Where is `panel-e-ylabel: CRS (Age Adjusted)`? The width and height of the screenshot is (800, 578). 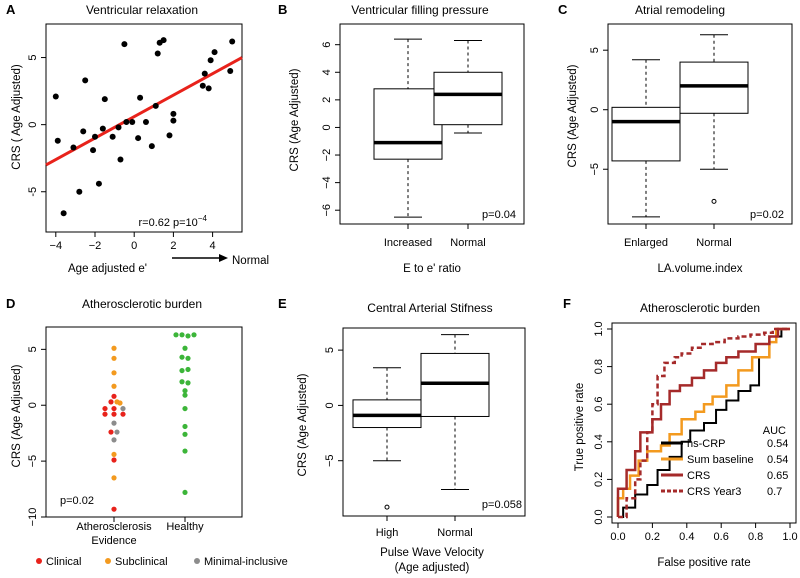 panel-e-ylabel: CRS (Age Adjusted) is located at coordinates (303, 424).